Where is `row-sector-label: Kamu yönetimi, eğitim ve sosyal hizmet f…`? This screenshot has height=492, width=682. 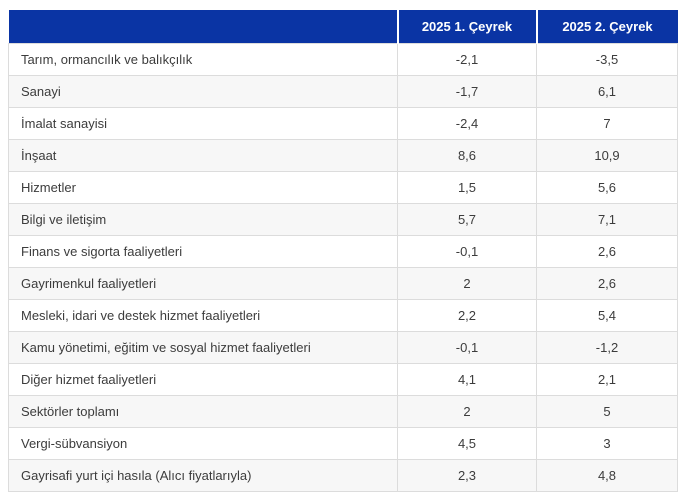
row-sector-label: Kamu yönetimi, eğitim ve sosyal hizmet f… is located at coordinates (203, 347).